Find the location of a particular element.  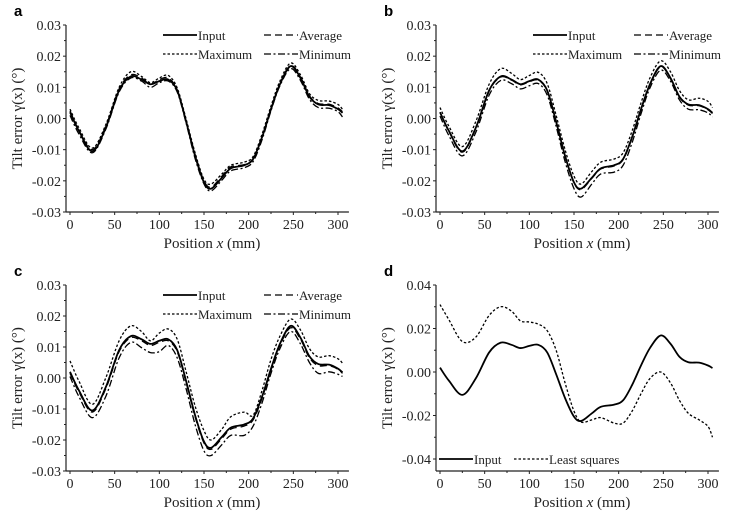

y-tick-label: -0.04 is located at coordinates (416, 460).